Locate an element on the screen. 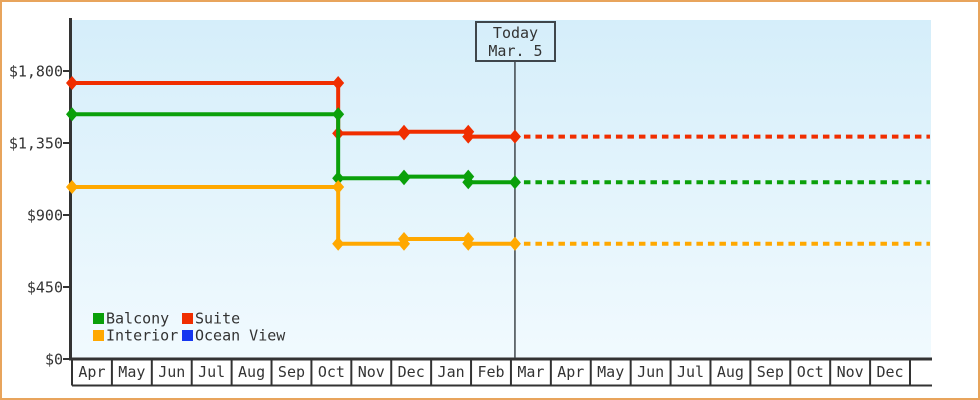 This screenshot has width=980, height=400. y-tick-label: $1,800 is located at coordinates (36, 71).